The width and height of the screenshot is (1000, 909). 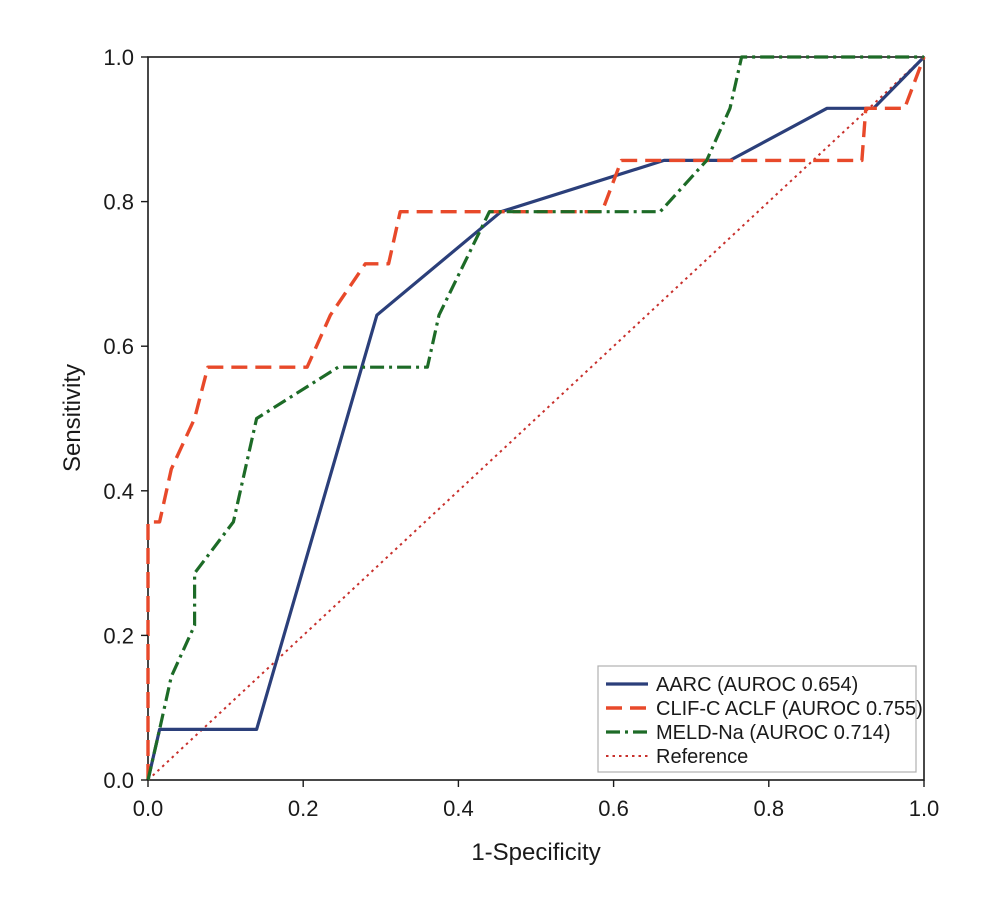 I want to click on x-axis-ticks: 0.0 0.2 0.4 0.6 0.8 1.0, so click(x=536, y=800).